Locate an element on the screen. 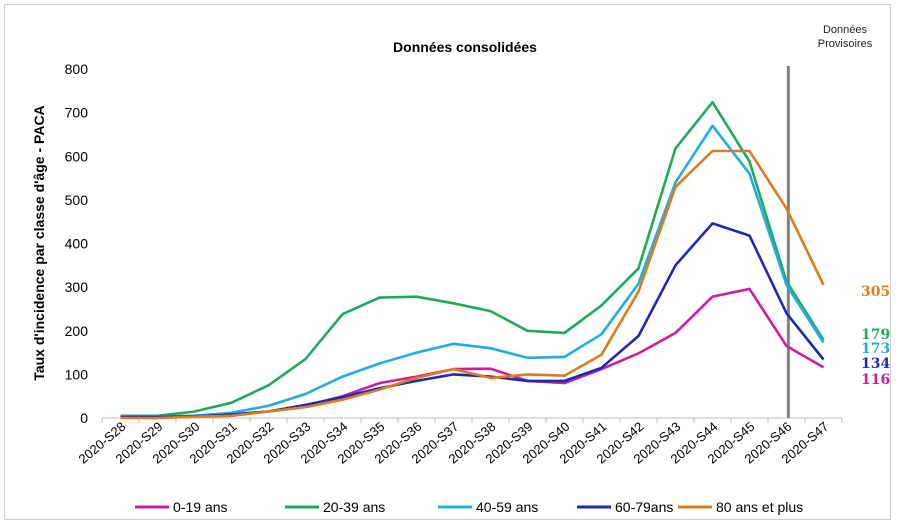  y-tick-label: 200 is located at coordinates (77, 331).